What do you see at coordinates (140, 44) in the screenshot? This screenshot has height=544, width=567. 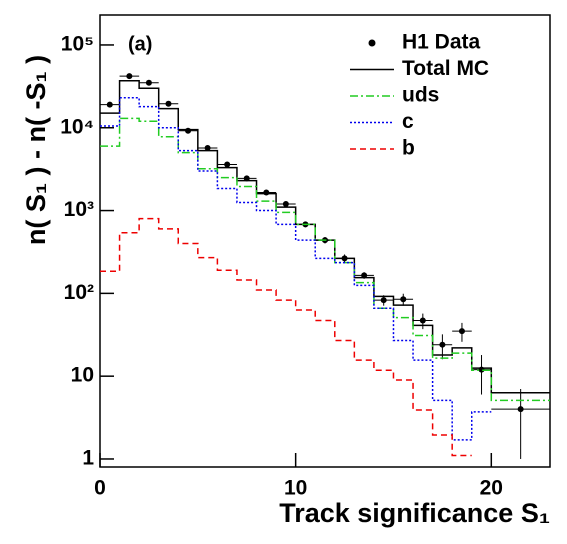 I see `annotation: (a)` at bounding box center [140, 44].